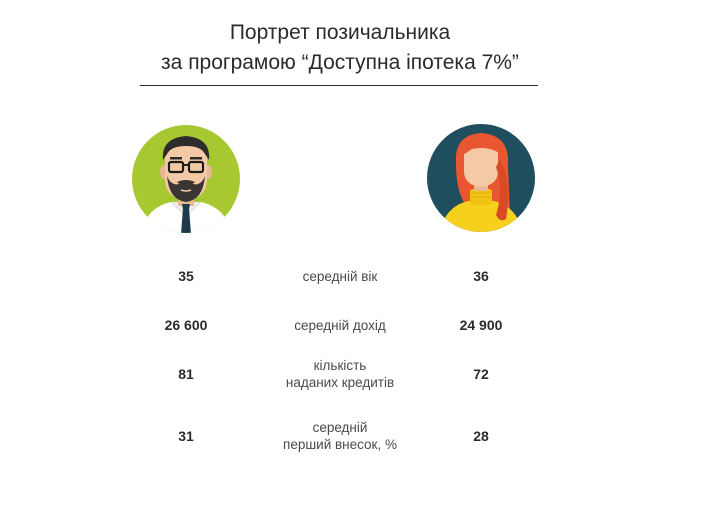 This screenshot has height=512, width=720. I want to click on row-down-payment: 31 середній перший внесок, % 28, so click(360, 436).